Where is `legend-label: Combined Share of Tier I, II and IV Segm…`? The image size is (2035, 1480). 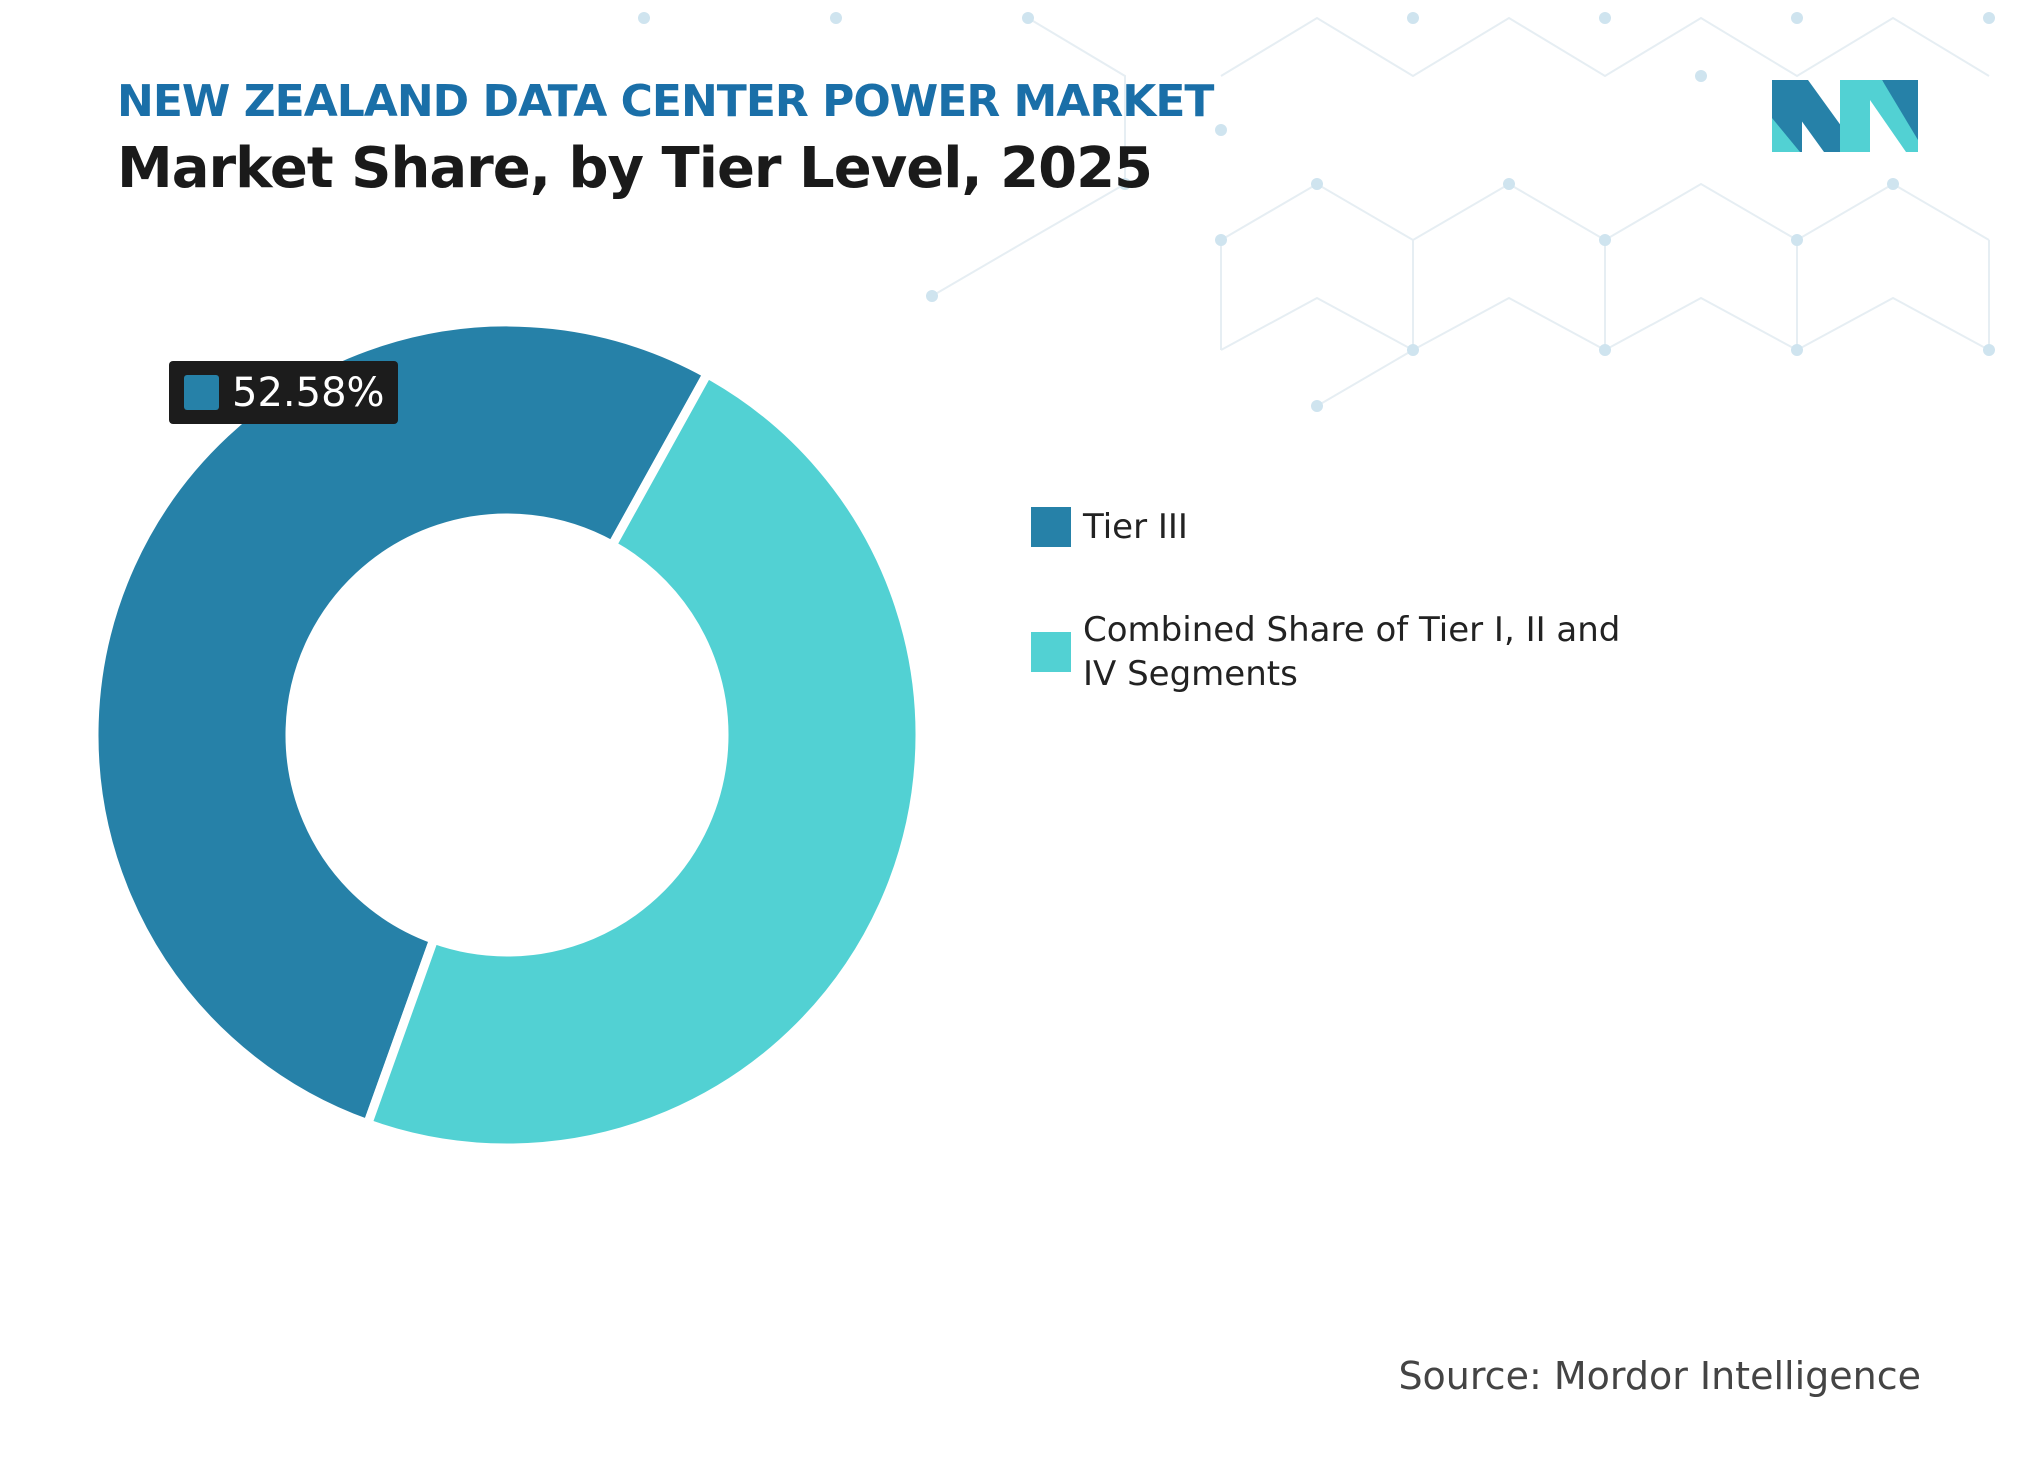 legend-label: Combined Share of Tier I, II and IV Segm… is located at coordinates (1352, 652).